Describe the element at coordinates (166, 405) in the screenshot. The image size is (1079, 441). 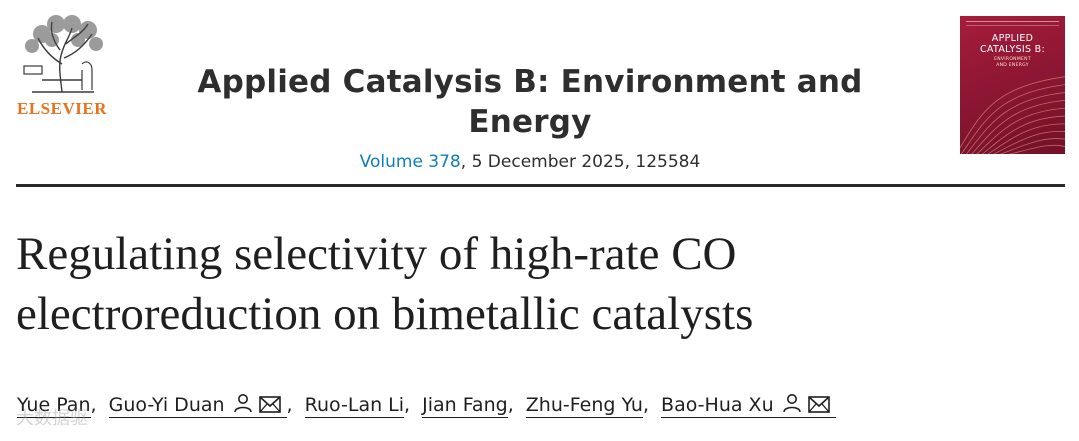
I see `author-name: Guo-Yi Duan` at that location.